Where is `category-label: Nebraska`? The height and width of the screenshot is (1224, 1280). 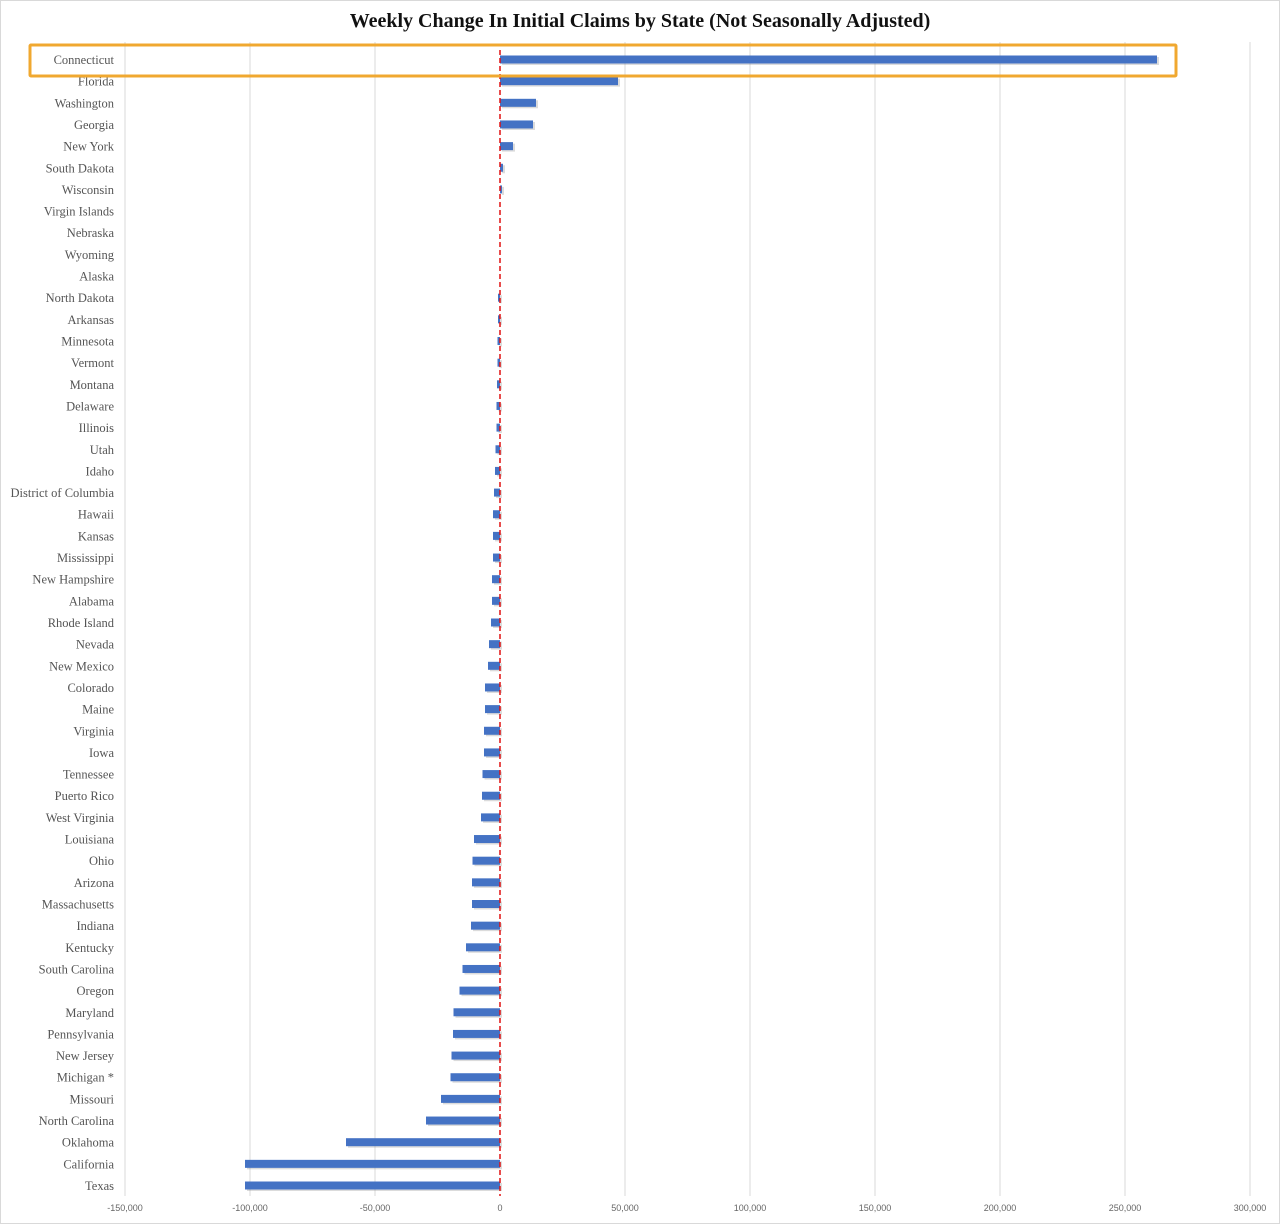 category-label: Nebraska is located at coordinates (91, 233).